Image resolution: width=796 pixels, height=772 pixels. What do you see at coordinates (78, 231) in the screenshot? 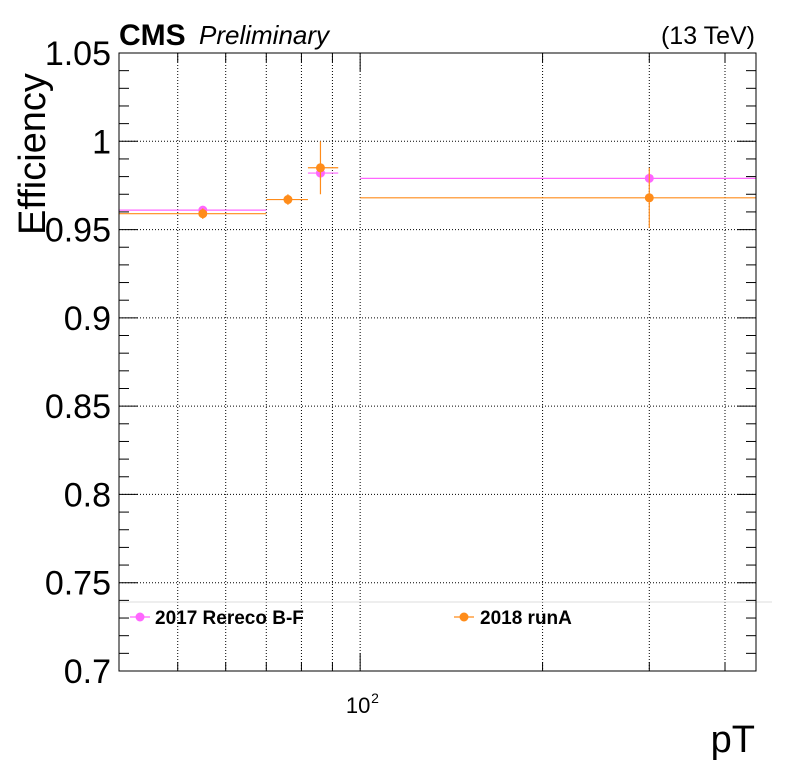
I see `y-tick-label: 0.95` at bounding box center [78, 231].